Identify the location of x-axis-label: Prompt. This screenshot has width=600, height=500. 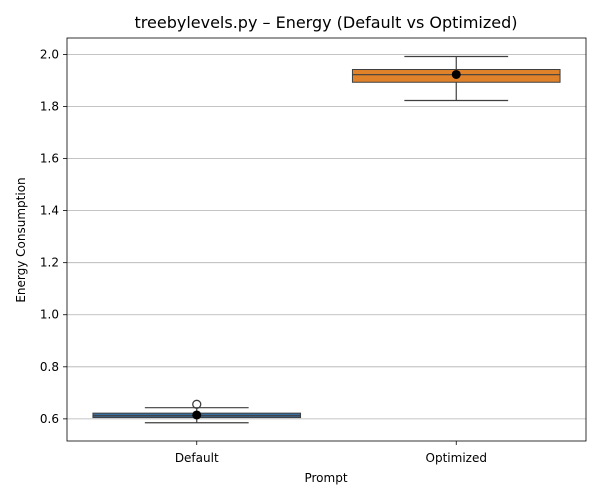
(325, 478).